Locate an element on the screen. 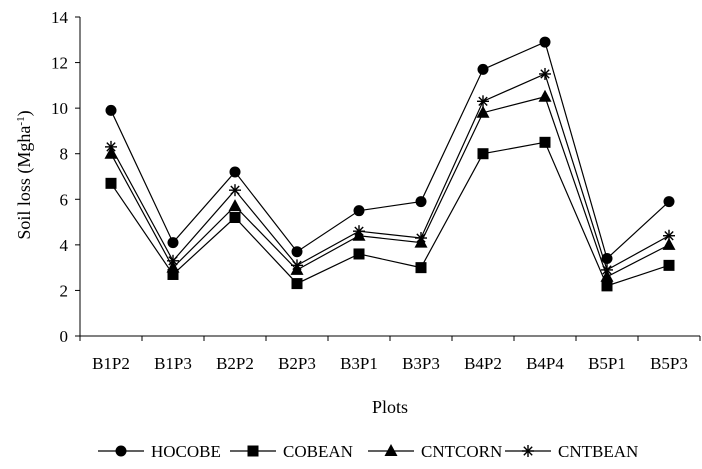 Image resolution: width=702 pixels, height=469 pixels. legend-label: COBEAN is located at coordinates (318, 451).